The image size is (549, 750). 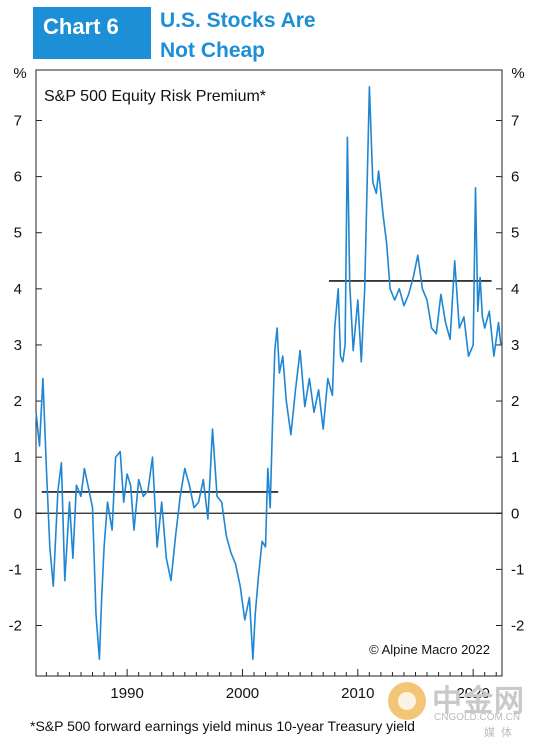 I want to click on y-tick-label-left: 6, so click(x=18, y=177).